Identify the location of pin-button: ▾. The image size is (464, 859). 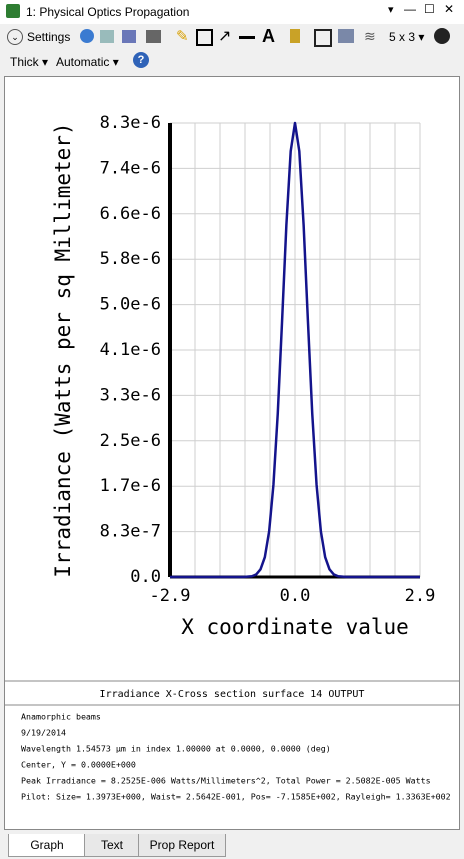
(391, 10).